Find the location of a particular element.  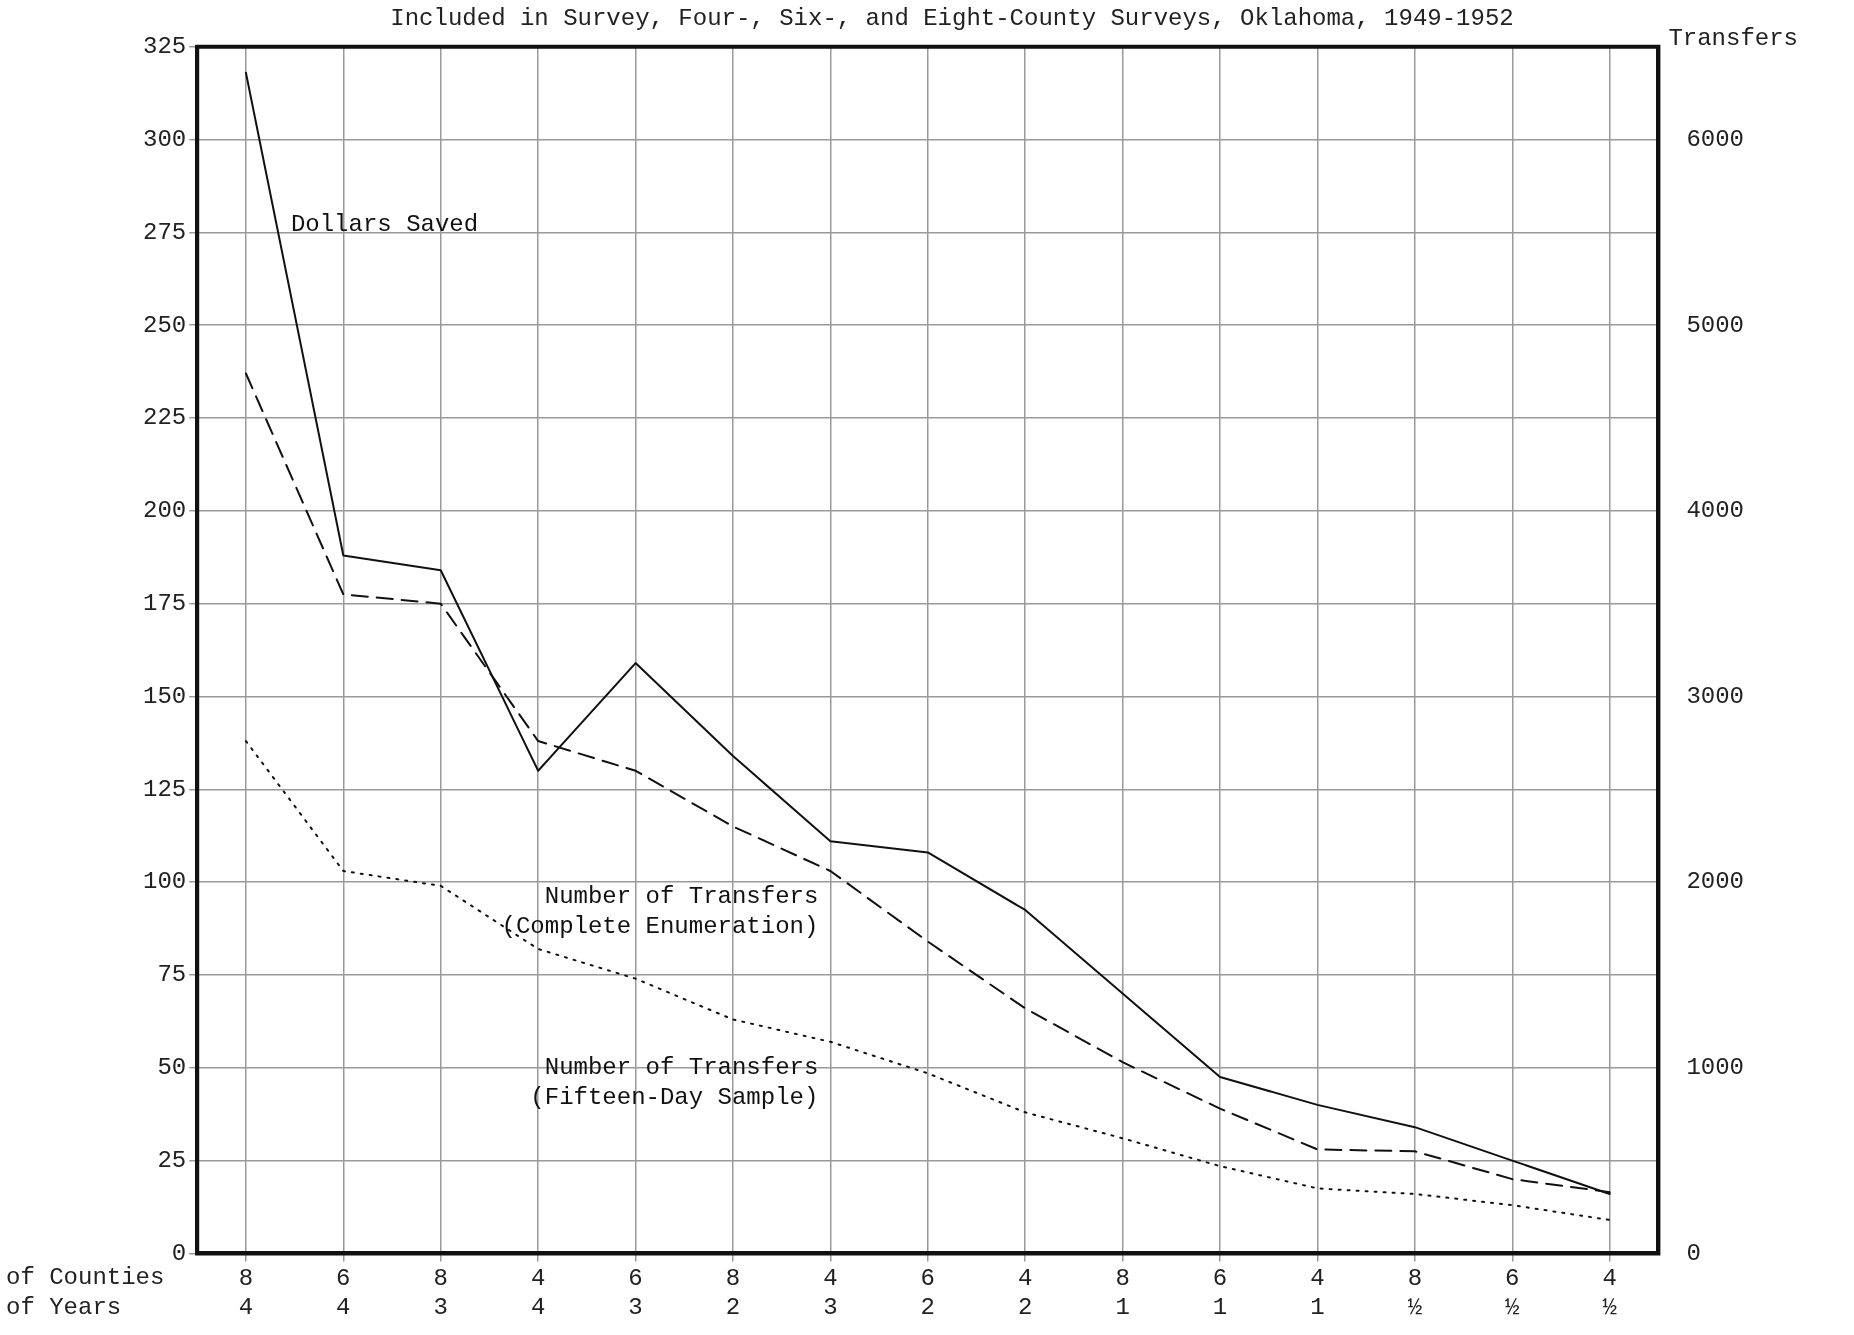

y2-tick-label: 2000 is located at coordinates (1715, 882).